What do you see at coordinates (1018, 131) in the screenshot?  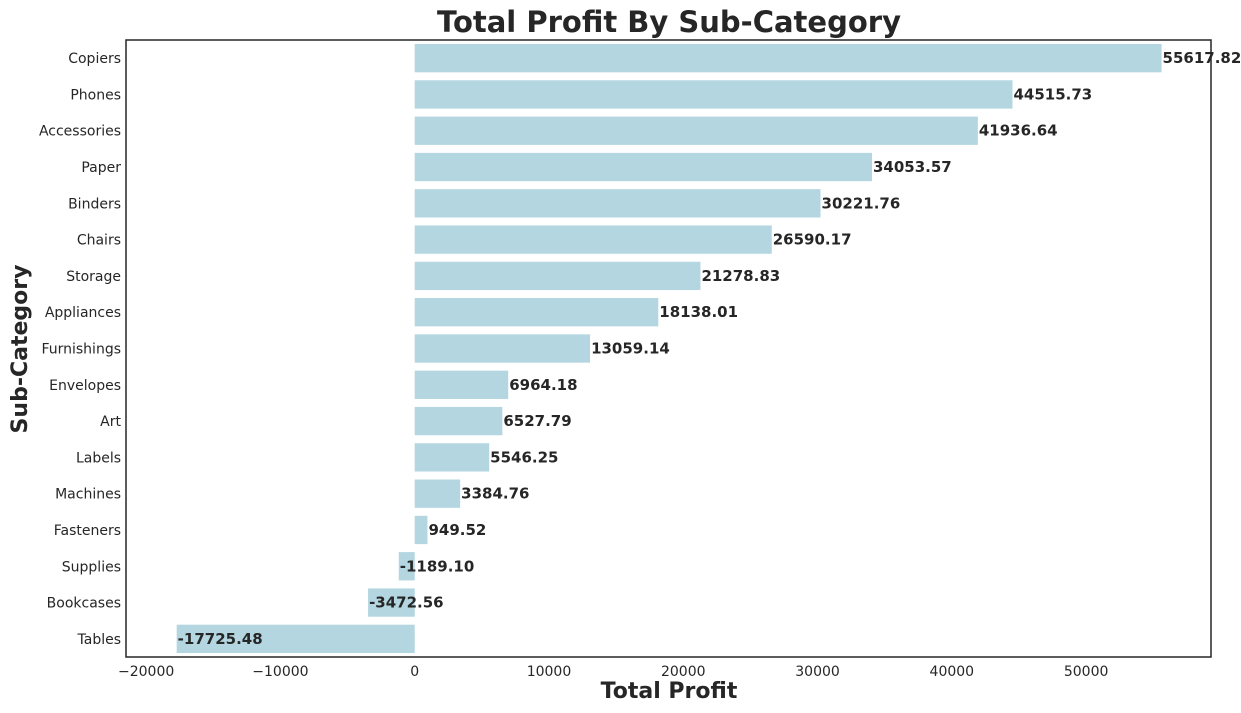 I see `value-label-accessories: 41936.64` at bounding box center [1018, 131].